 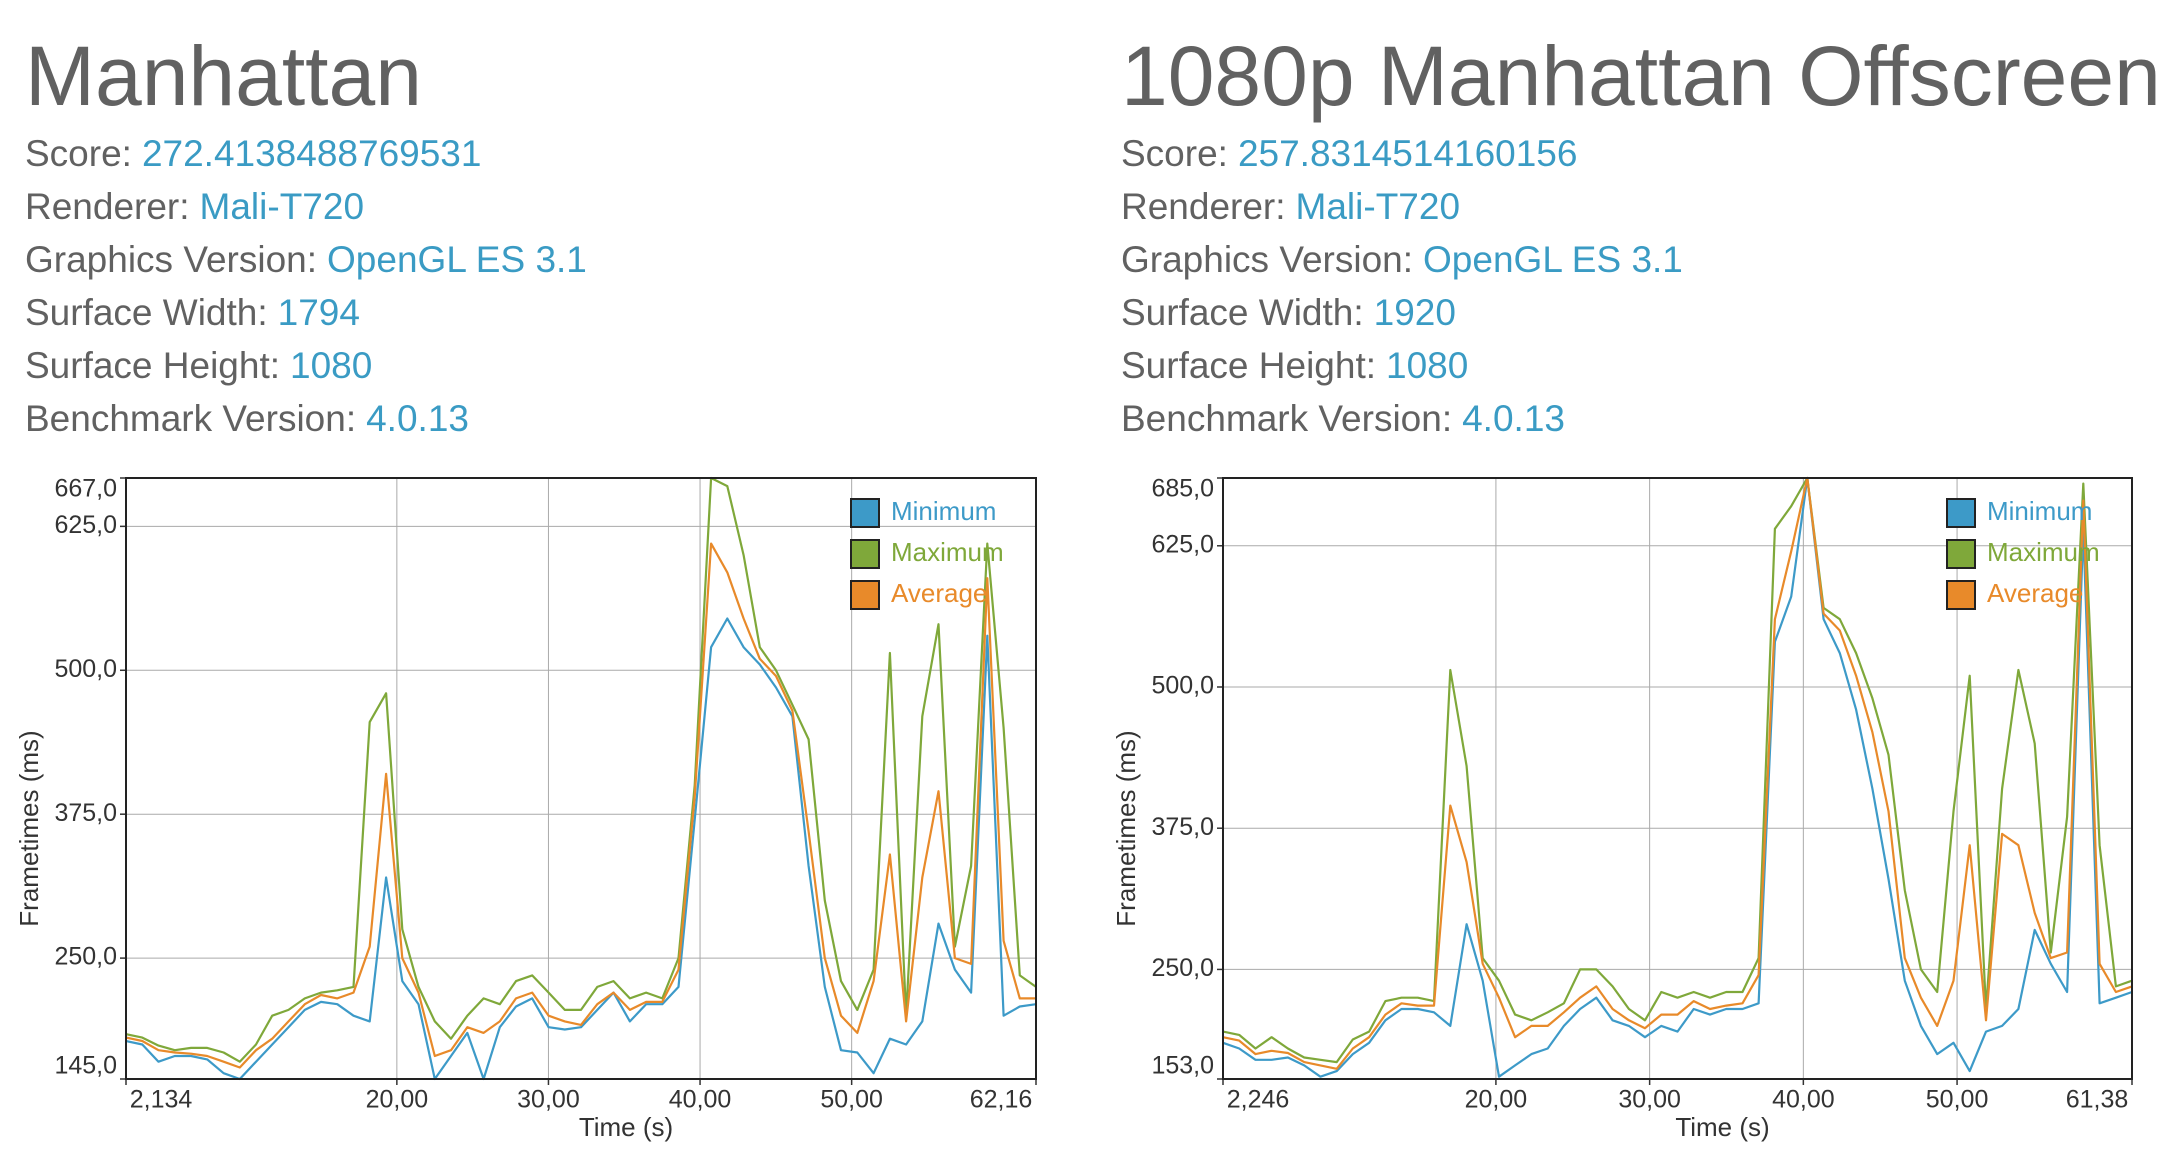 What do you see at coordinates (85, 489) in the screenshot?
I see `y-tick-label: 667,0` at bounding box center [85, 489].